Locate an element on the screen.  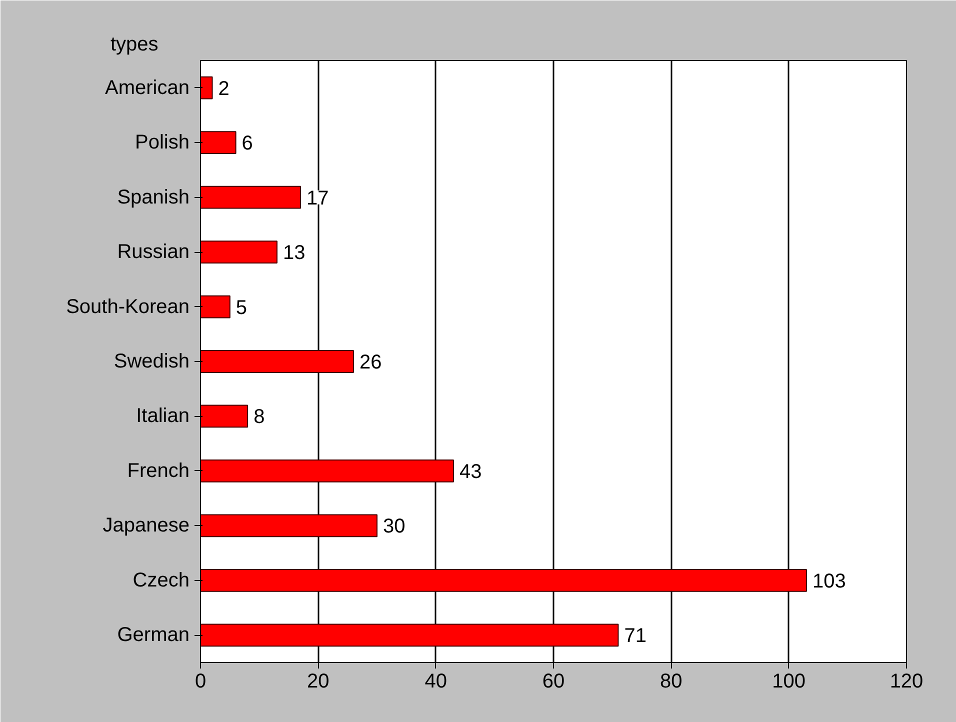
data-label: 13 is located at coordinates (294, 253).